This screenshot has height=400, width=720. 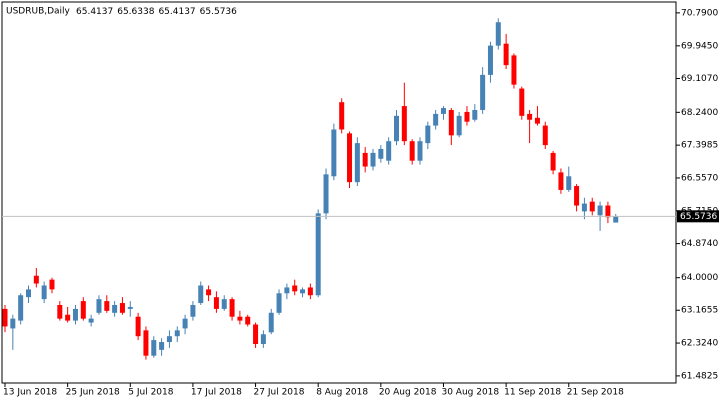 I want to click on price-label: 65.5736, so click(x=698, y=217).